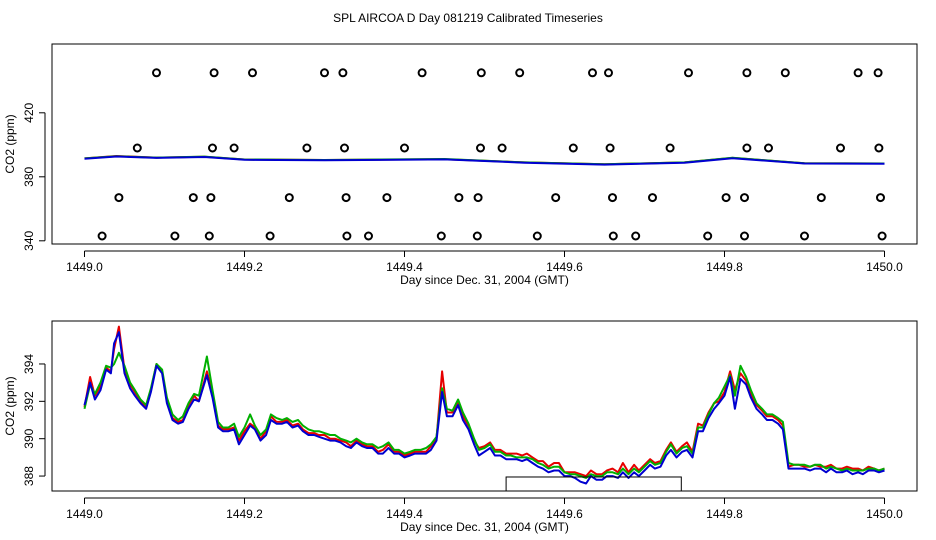  Describe the element at coordinates (29, 401) in the screenshot. I see `y-tick-label: 392` at that location.